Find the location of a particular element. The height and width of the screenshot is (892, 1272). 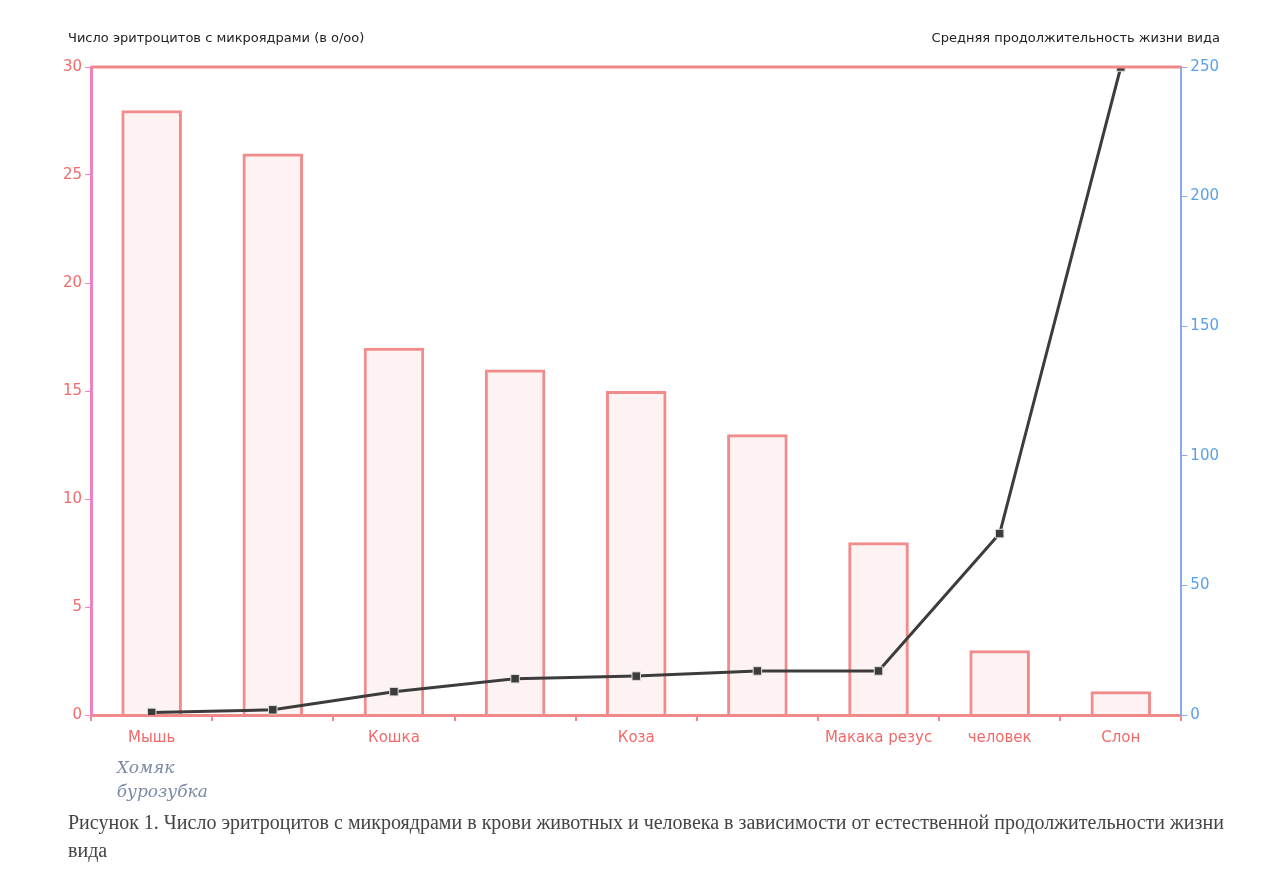

y-tick-label: 0 is located at coordinates (77, 713).